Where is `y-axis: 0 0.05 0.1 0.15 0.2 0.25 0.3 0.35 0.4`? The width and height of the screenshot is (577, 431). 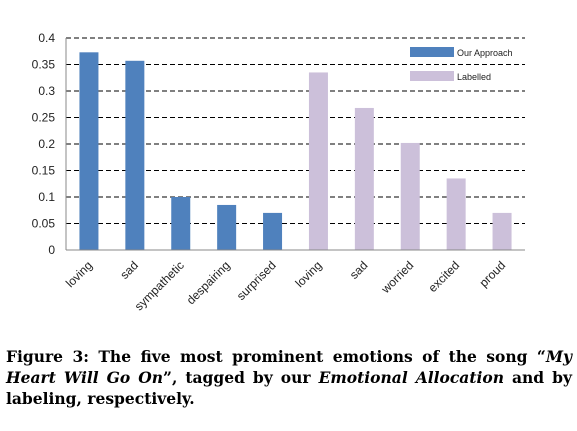 y-axis: 0 0.05 0.1 0.15 0.2 0.25 0.3 0.35 0.4 is located at coordinates (49, 144).